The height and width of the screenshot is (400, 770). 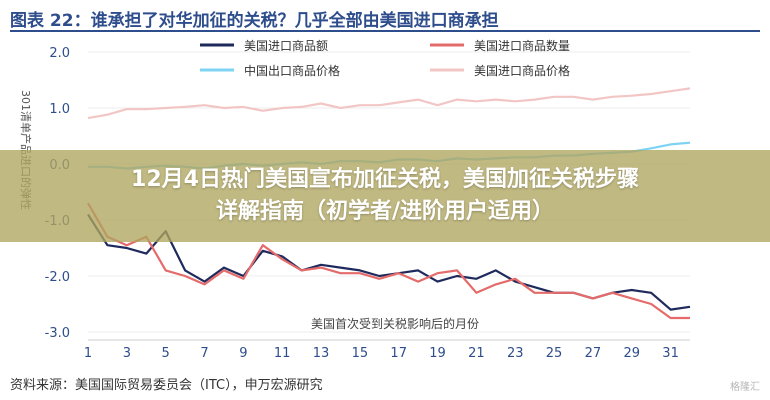 I want to click on x-tick-label: 13, so click(x=321, y=353).